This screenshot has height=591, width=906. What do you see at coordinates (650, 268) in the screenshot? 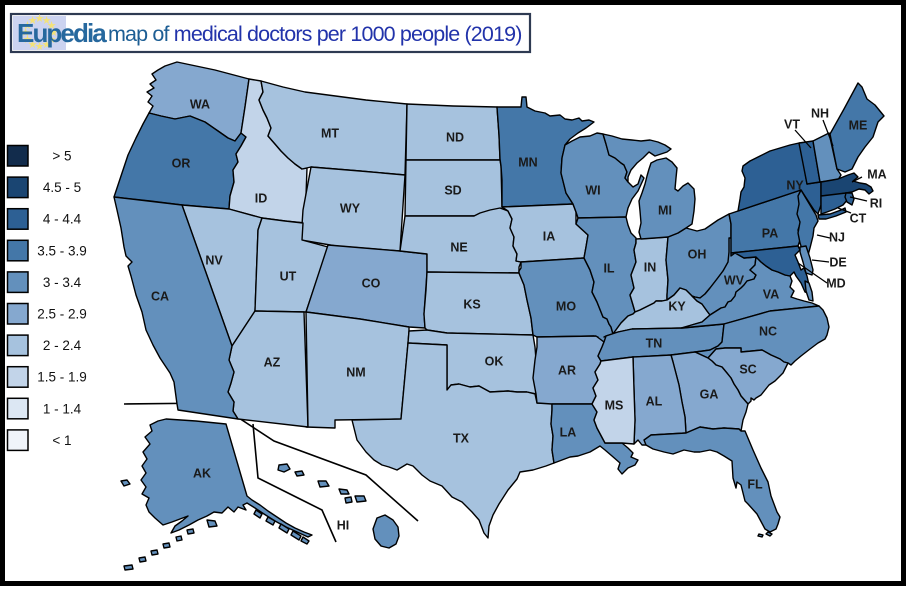
I see `svg-text: IN` at bounding box center [650, 268].